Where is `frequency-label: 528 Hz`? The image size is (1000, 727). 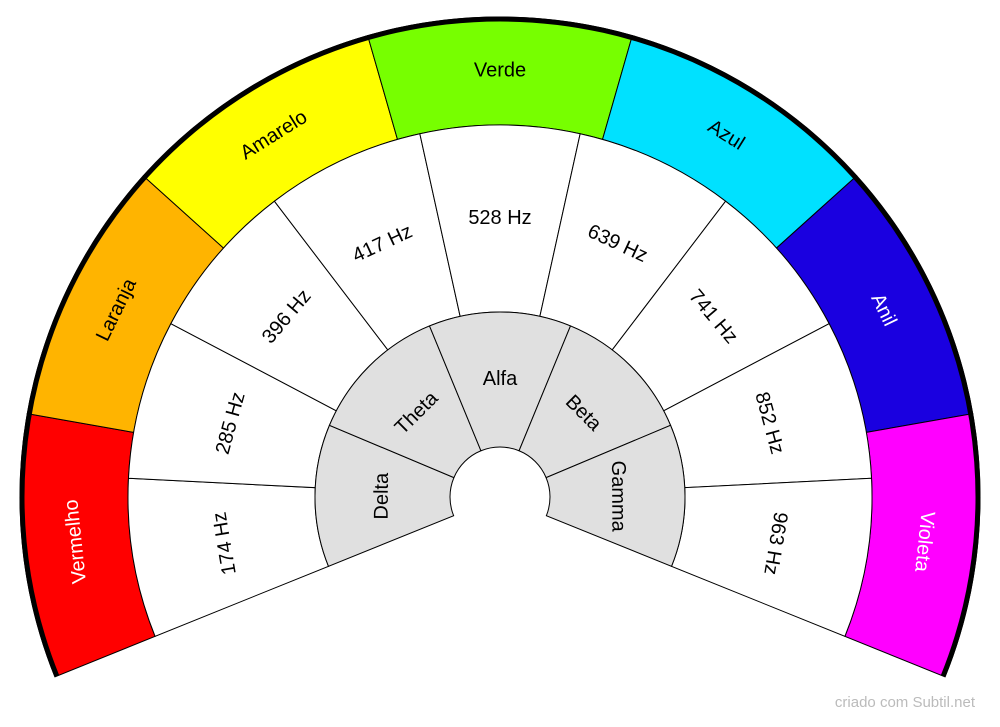 frequency-label: 528 Hz is located at coordinates (499, 218).